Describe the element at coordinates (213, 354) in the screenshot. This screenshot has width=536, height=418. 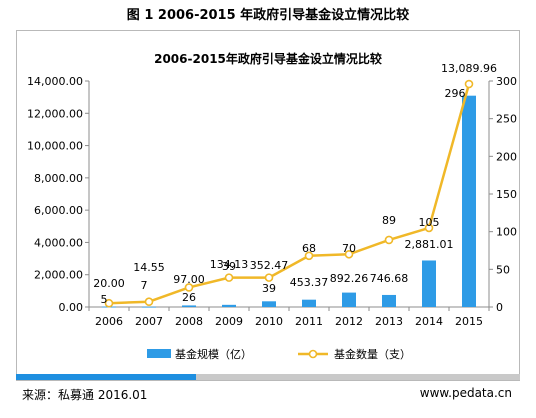
I see `legend-bar-label: 基金规模（亿）` at that location.